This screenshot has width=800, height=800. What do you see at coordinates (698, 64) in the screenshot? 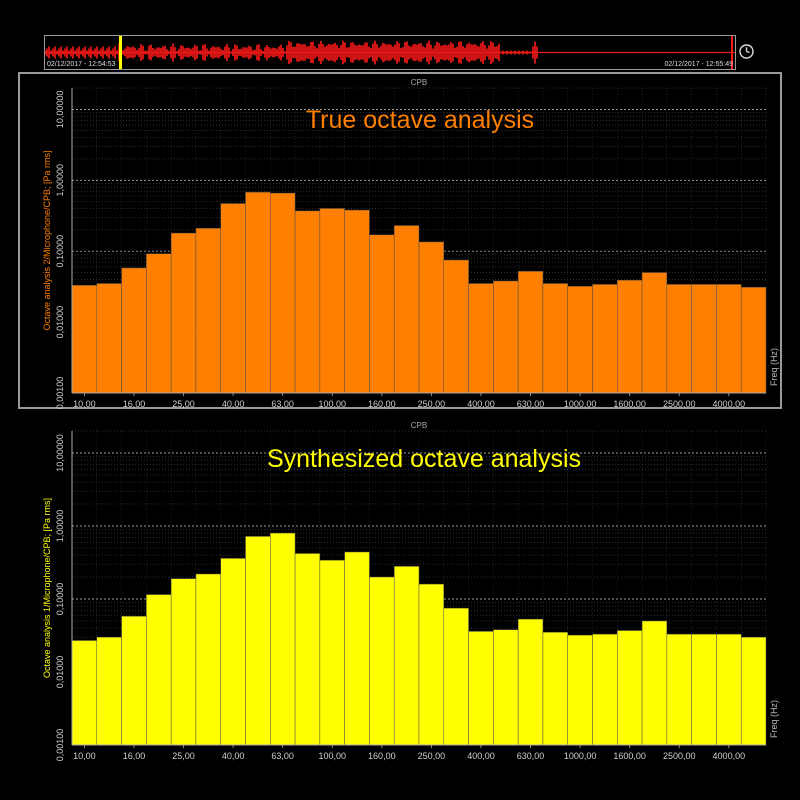
I see `overview-end-time: 02/12/2017 - 12:55:49` at bounding box center [698, 64].